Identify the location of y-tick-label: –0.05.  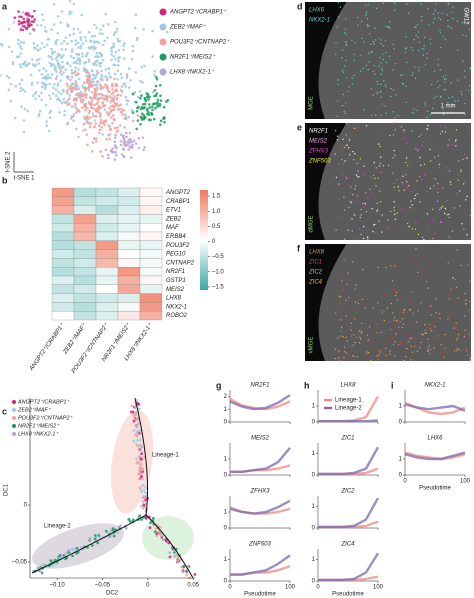
(20, 563).